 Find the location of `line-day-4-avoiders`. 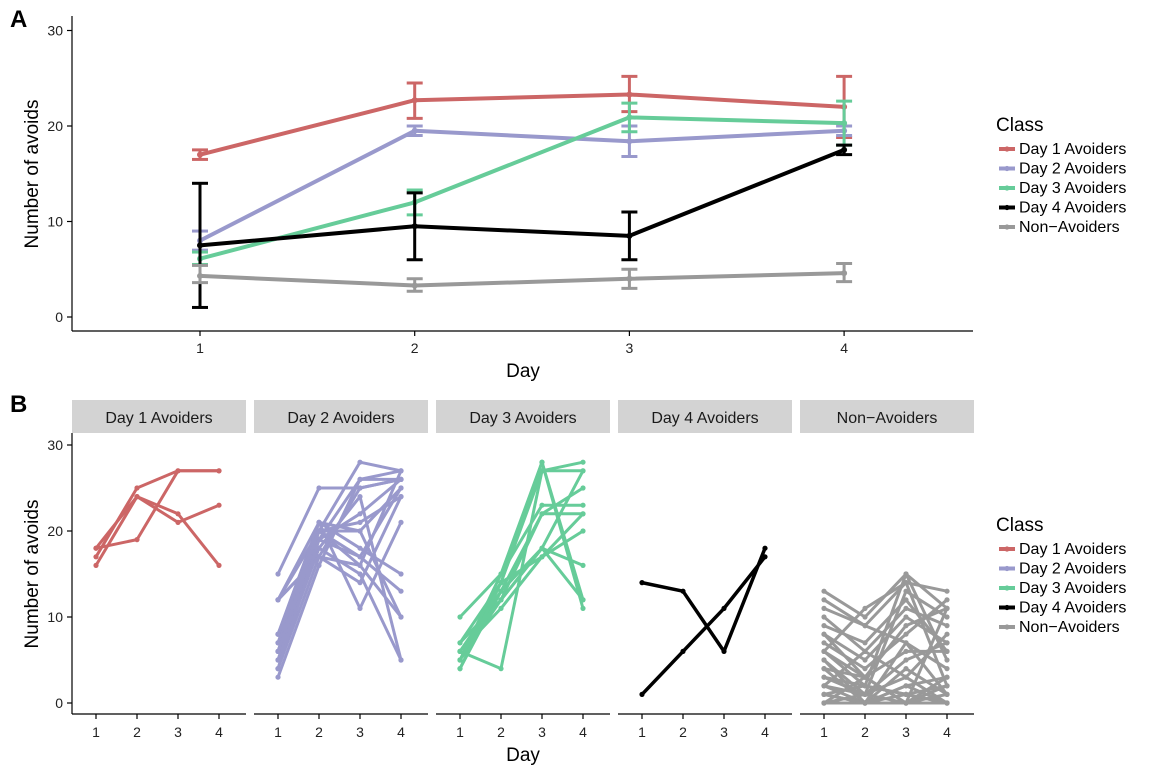

line-day-4-avoiders is located at coordinates (522, 198).